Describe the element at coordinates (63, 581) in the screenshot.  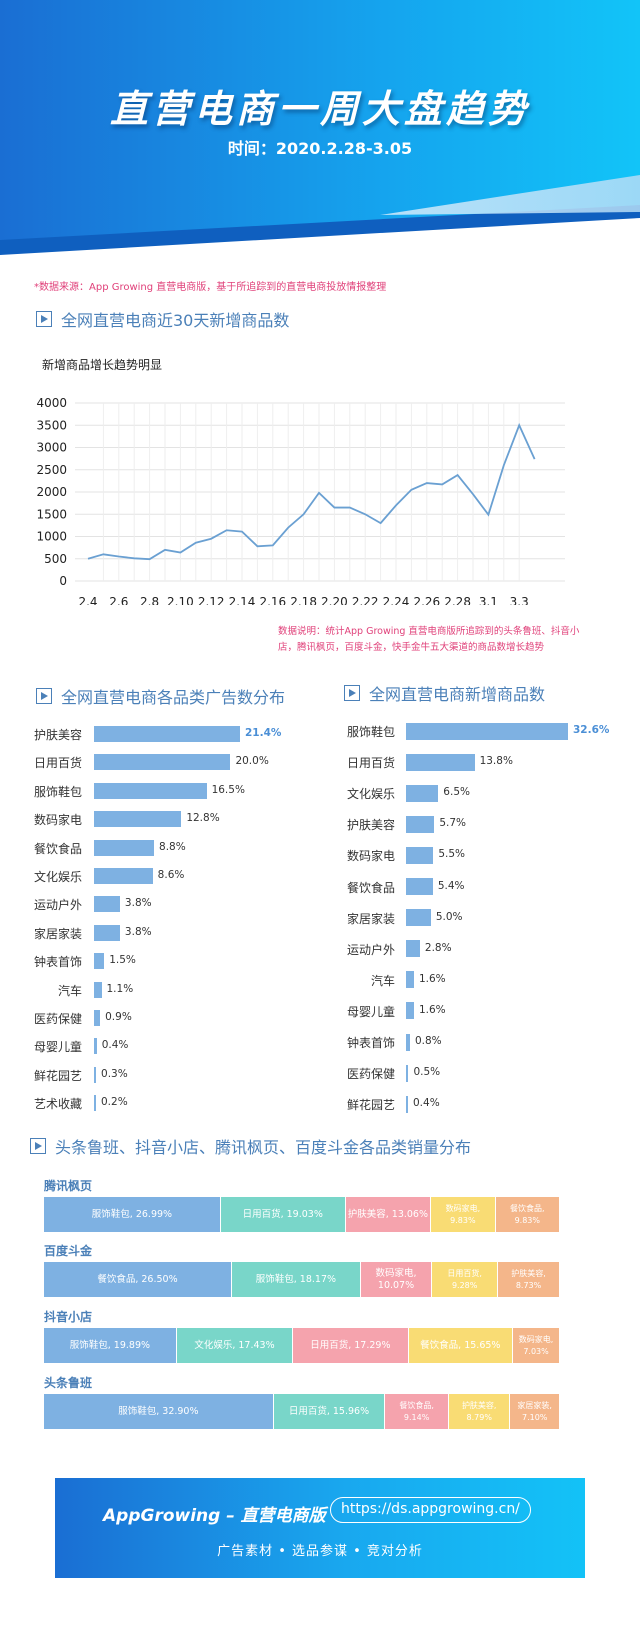
I see `y-tick-label: 0` at that location.